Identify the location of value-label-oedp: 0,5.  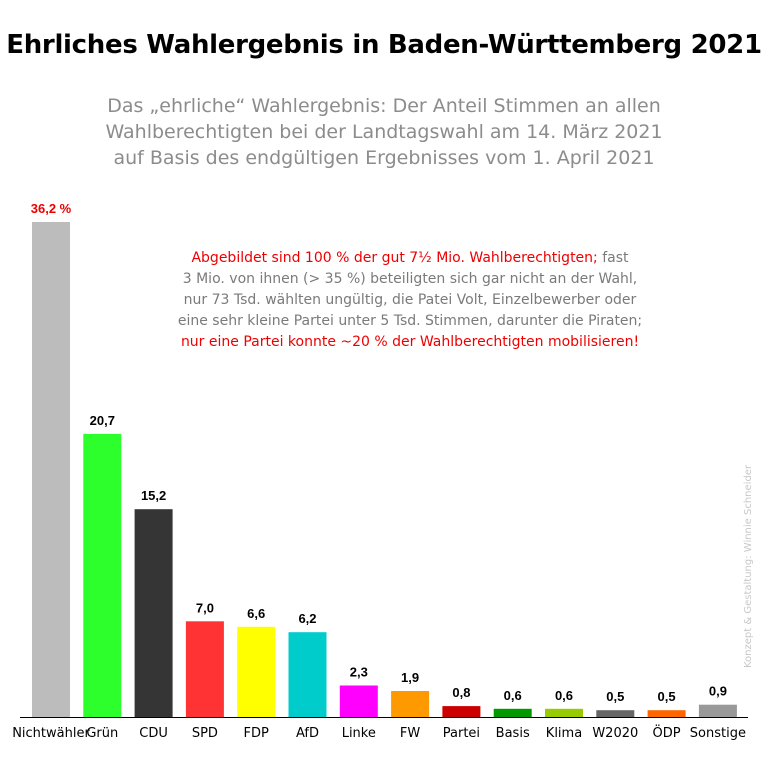
(667, 696).